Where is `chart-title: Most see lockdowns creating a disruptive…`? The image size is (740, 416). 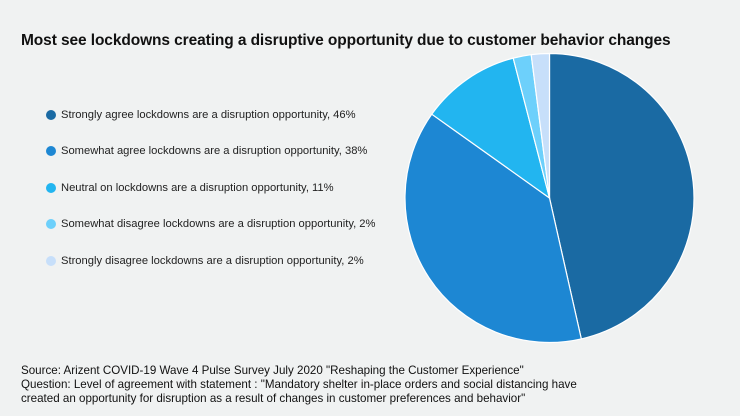
chart-title: Most see lockdowns creating a disruptive… is located at coordinates (346, 40).